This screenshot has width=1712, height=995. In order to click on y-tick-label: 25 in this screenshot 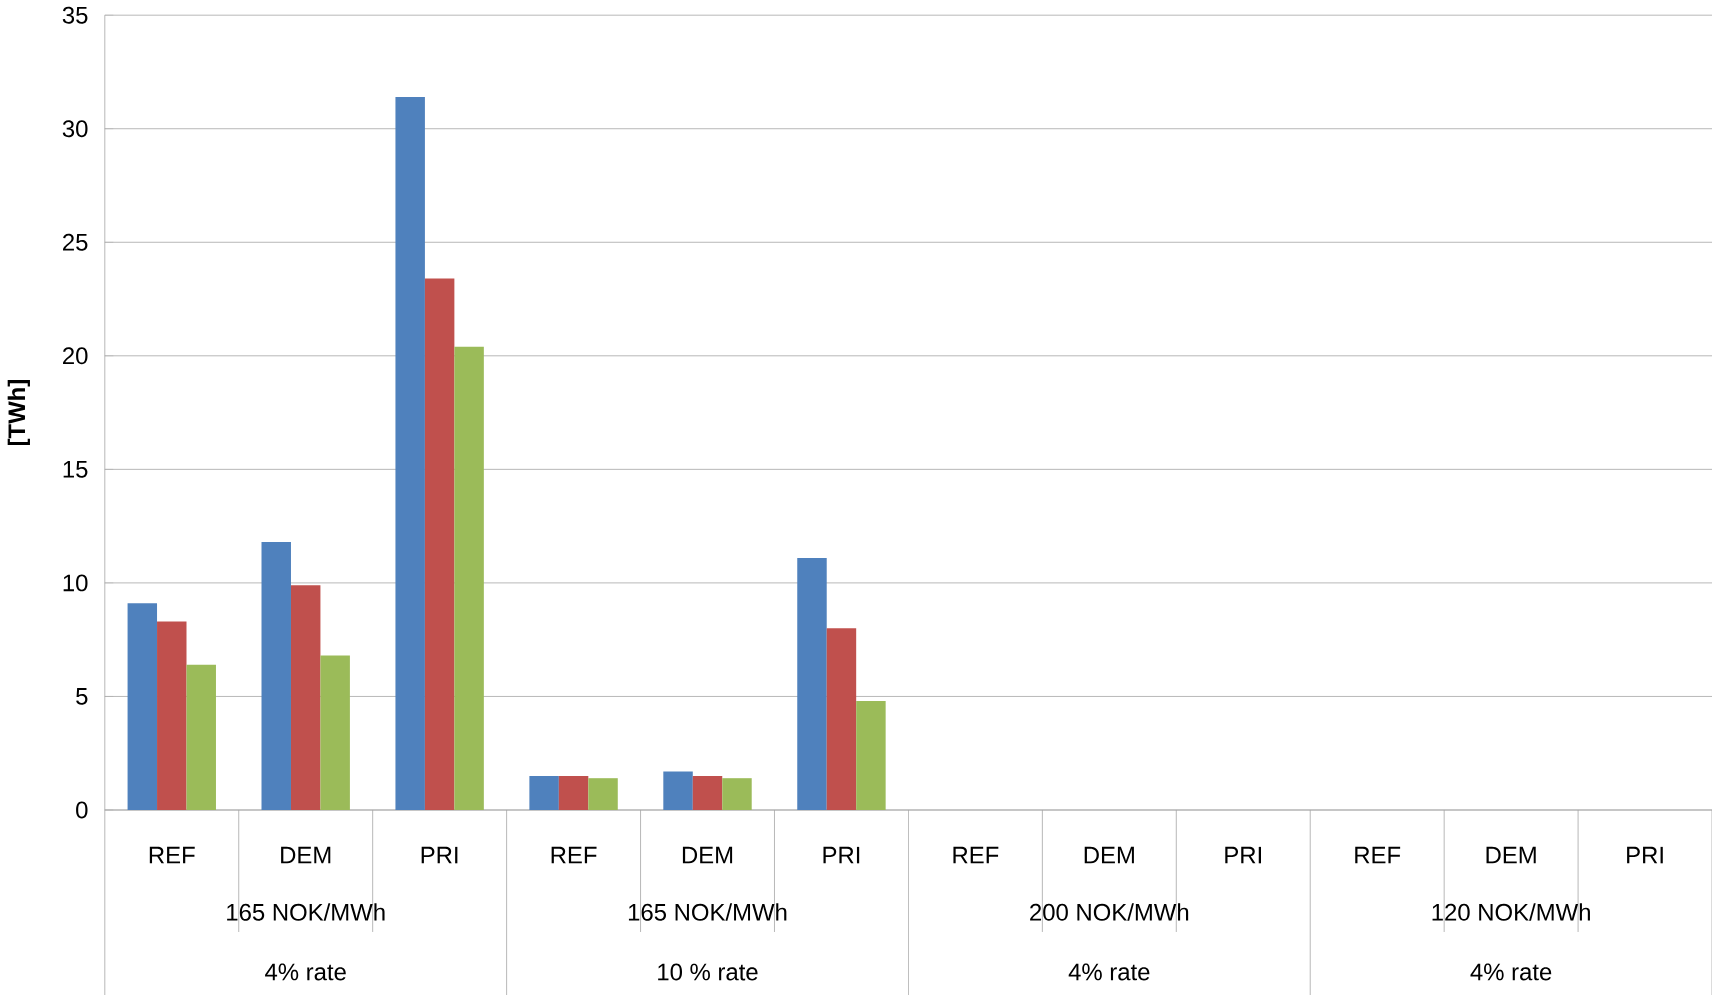, I will do `click(75, 242)`.